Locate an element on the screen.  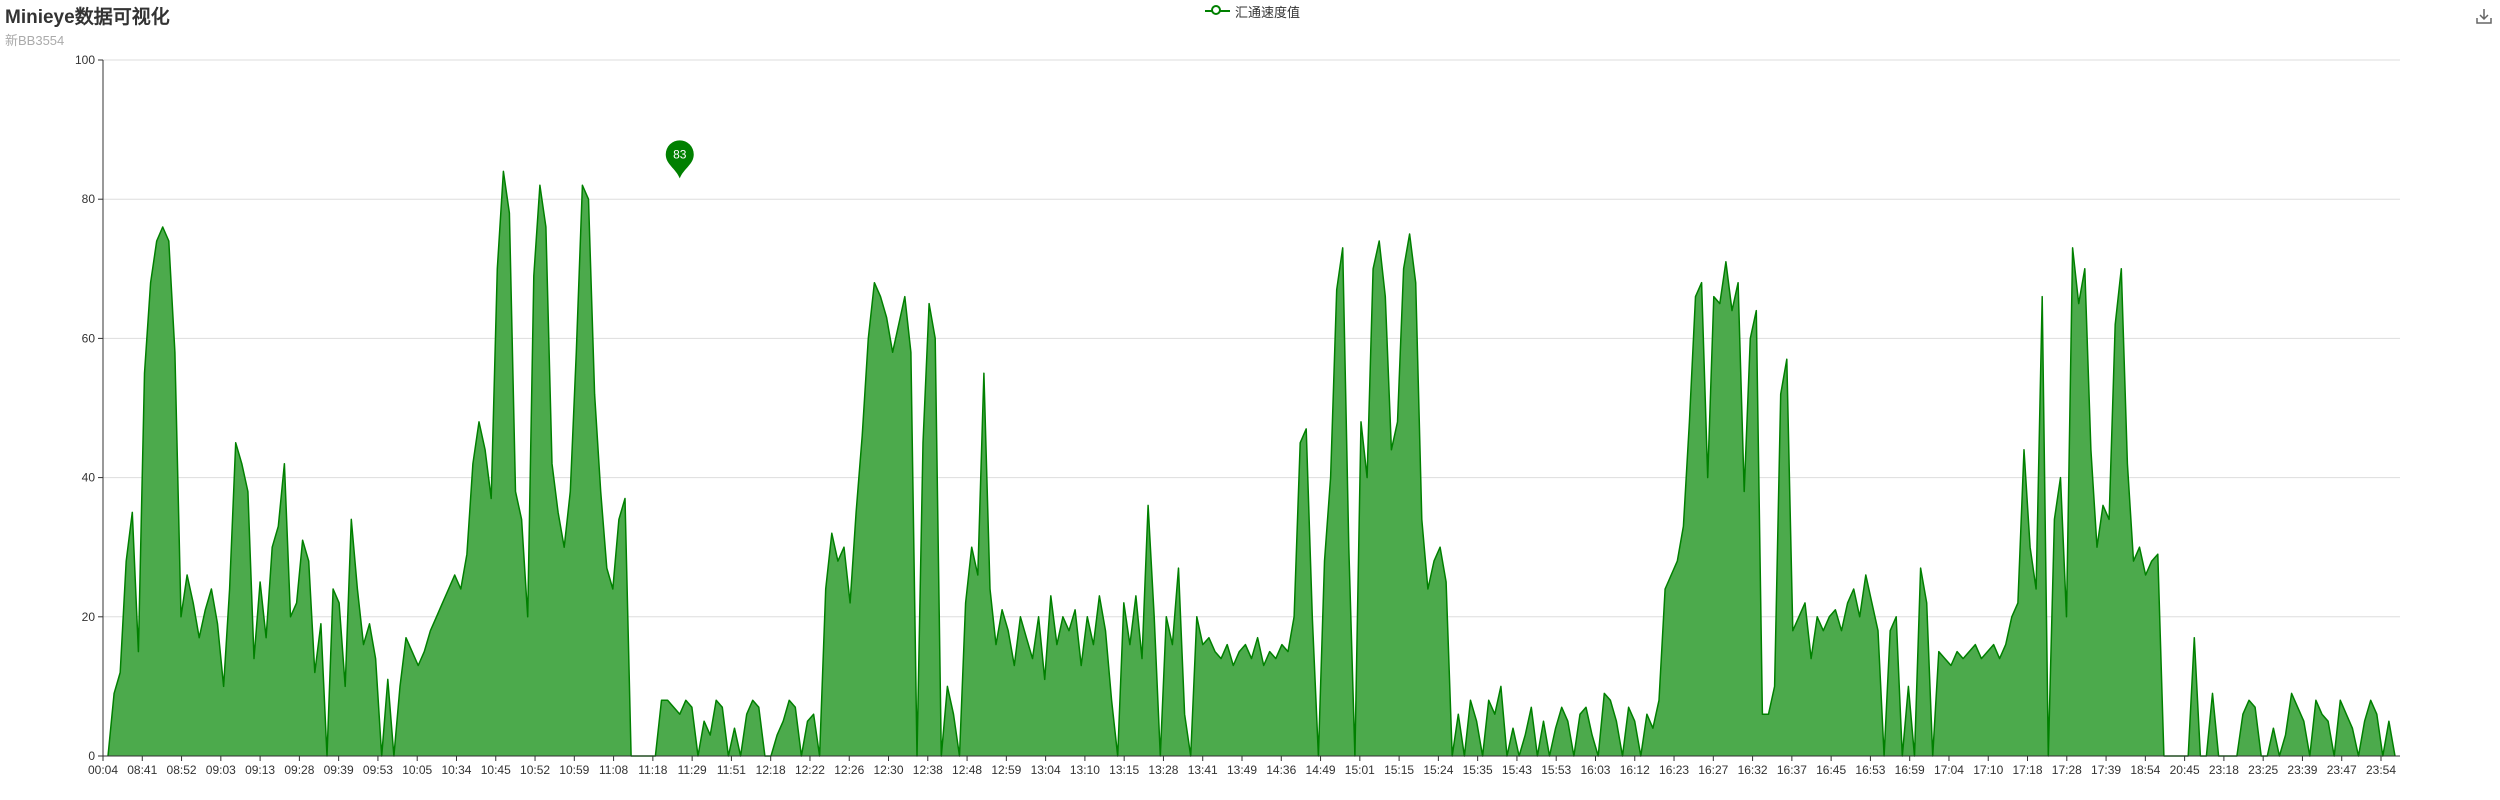
x-tick-label: 09:13 is located at coordinates (260, 770).